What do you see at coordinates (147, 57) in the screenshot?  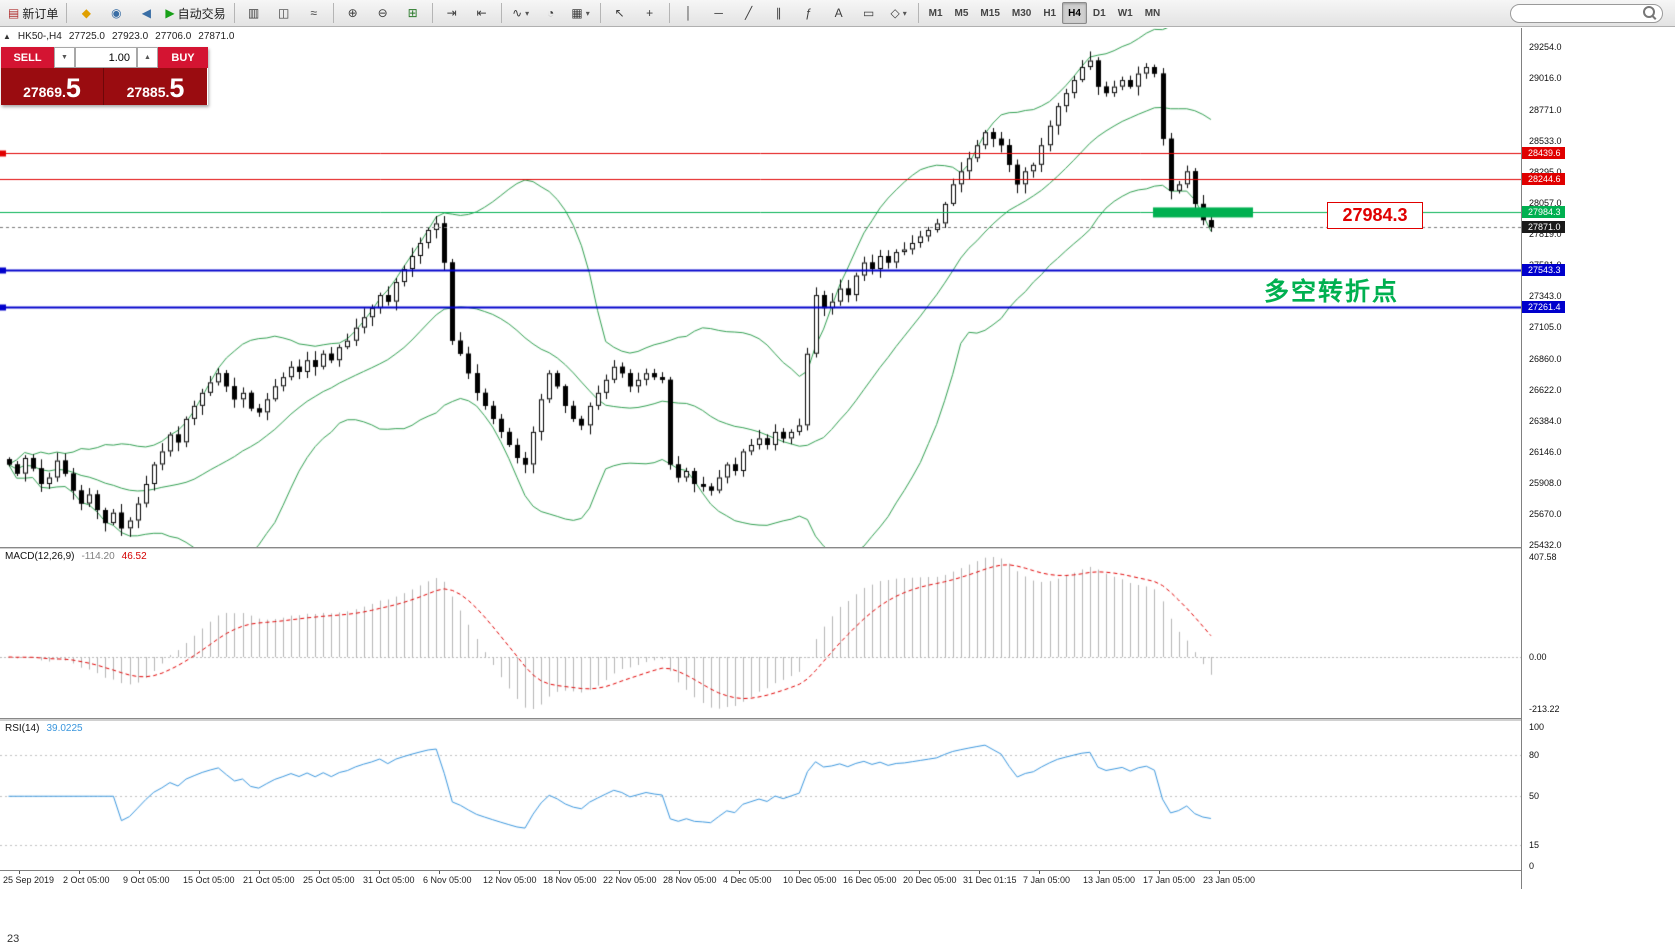 I see `volume-increase-button: ▲` at bounding box center [147, 57].